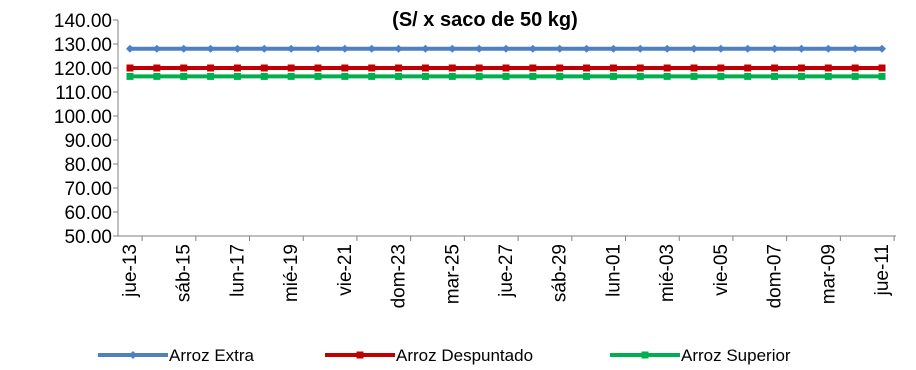 Image resolution: width=916 pixels, height=370 pixels. I want to click on legend-label: Arroz Extra, so click(212, 355).